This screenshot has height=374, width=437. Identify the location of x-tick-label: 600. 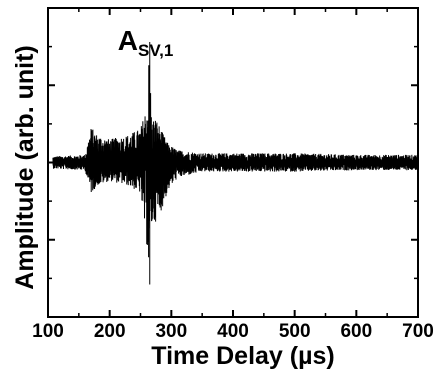
(356, 331).